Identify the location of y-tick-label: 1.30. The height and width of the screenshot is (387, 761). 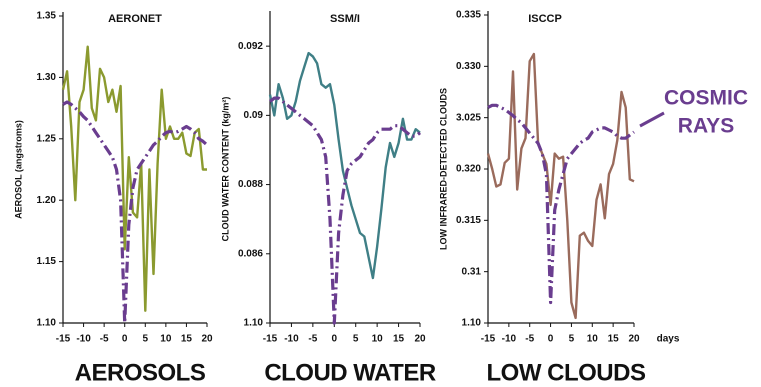
(47, 77).